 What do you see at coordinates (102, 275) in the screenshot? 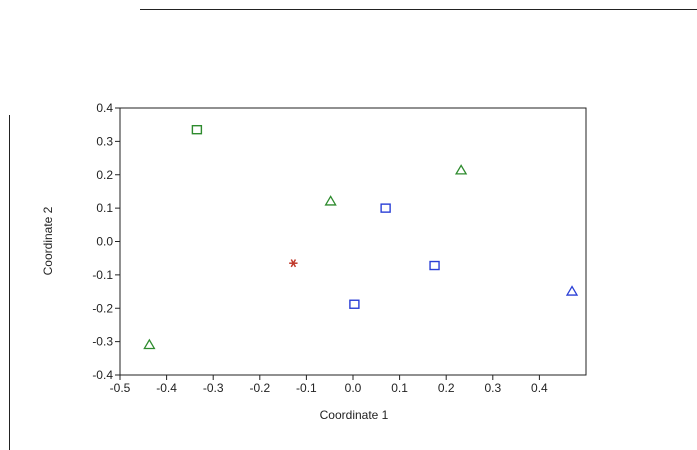
I see `y-tick-label: -0.1` at bounding box center [102, 275].